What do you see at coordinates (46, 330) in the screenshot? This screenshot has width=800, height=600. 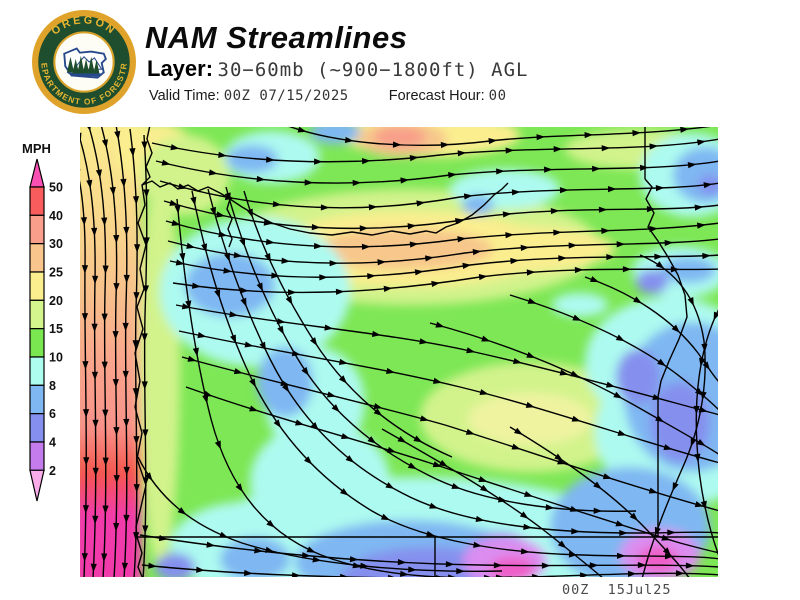 I see `scale-color-bar: 50 40 30 25 20 15 10 8 6 4 2` at bounding box center [46, 330].